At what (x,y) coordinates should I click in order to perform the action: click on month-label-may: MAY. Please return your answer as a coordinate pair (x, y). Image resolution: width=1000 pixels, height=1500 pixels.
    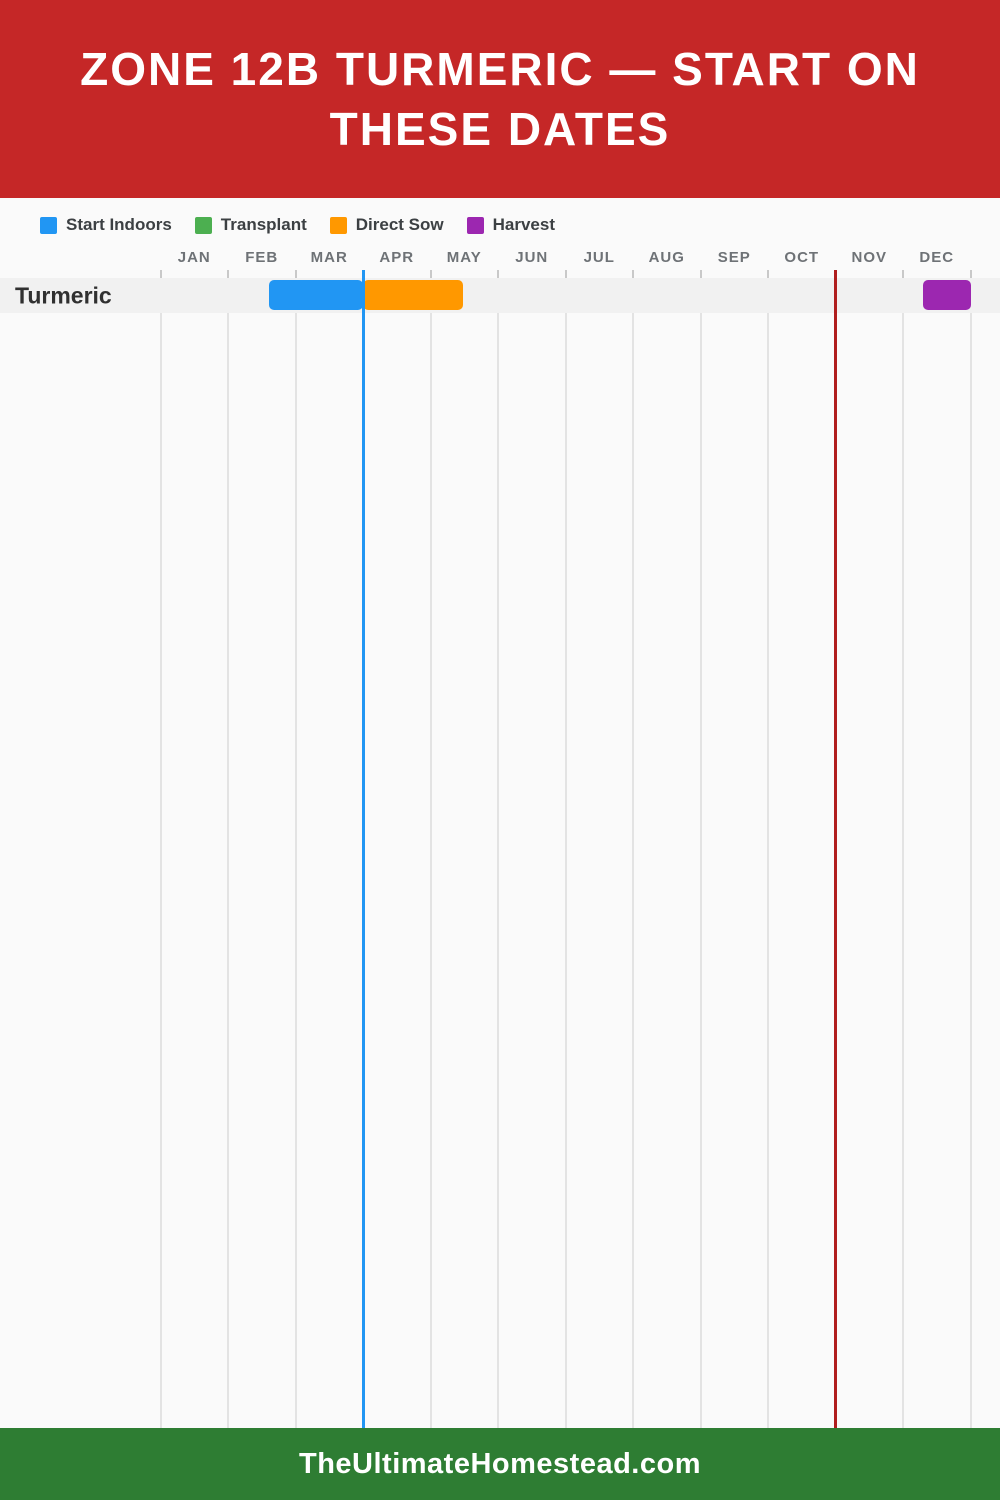
    Looking at the image, I should click on (464, 257).